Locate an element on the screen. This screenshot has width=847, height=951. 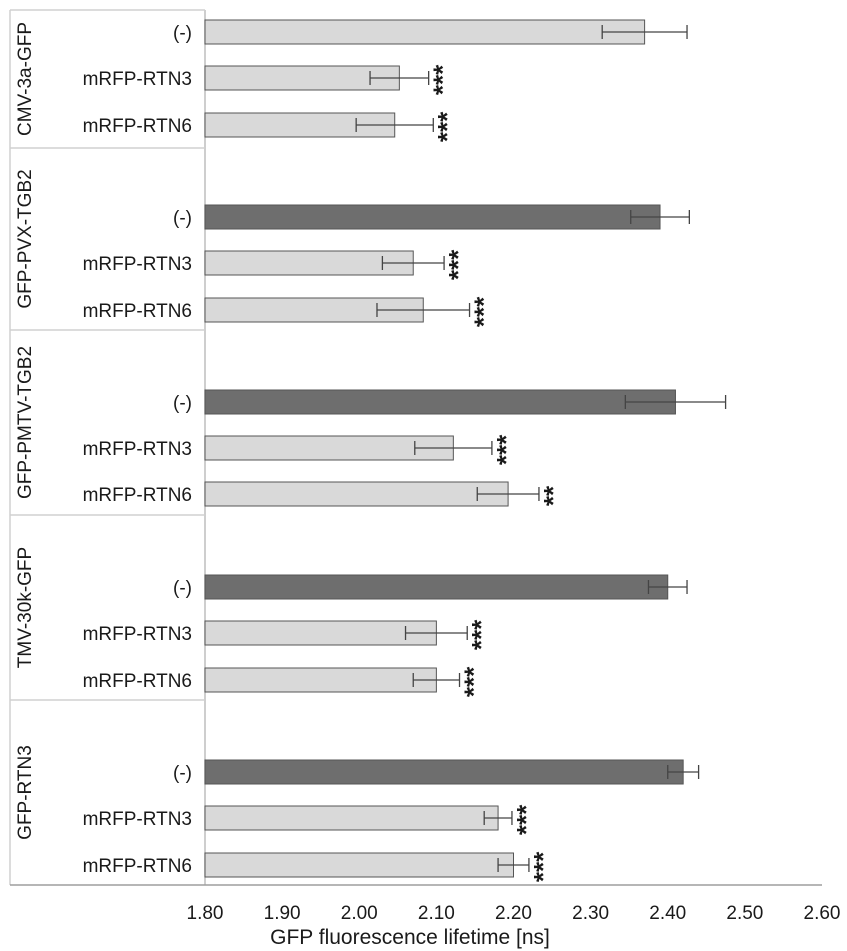
x-tick-label: 2.20 is located at coordinates (513, 913).